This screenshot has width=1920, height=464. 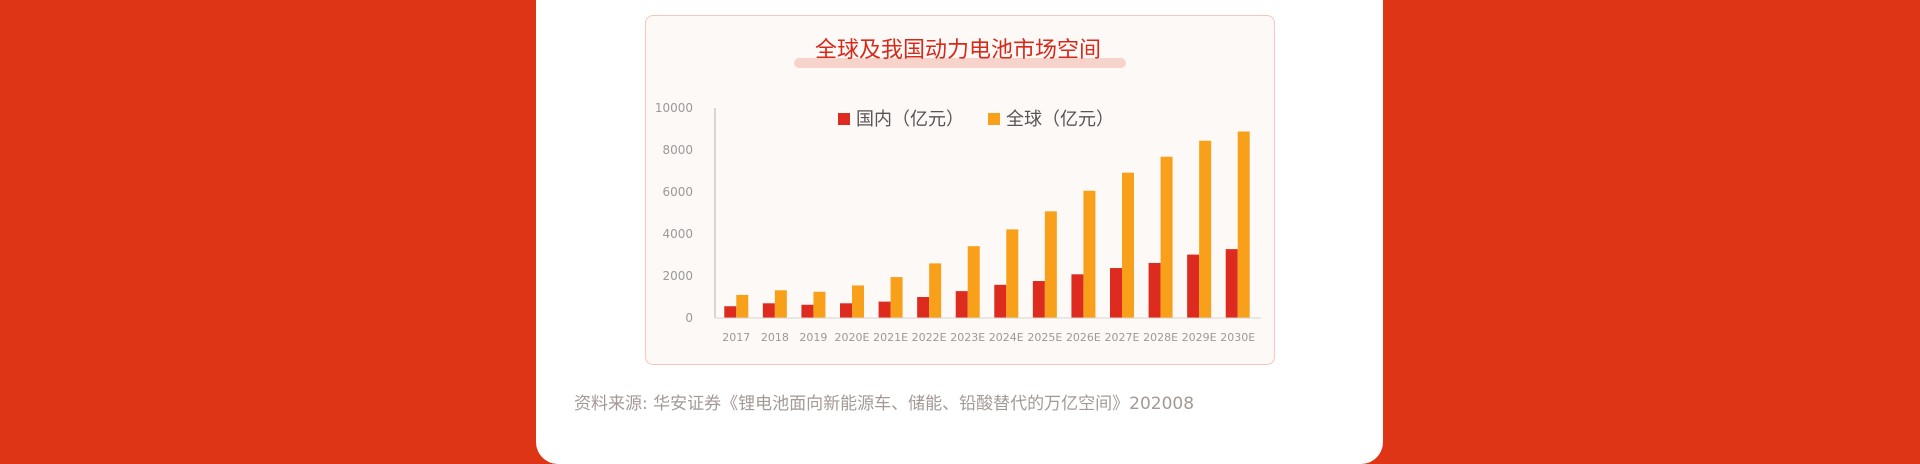 What do you see at coordinates (1160, 337) in the screenshot?
I see `x-tick-label: 2028E` at bounding box center [1160, 337].